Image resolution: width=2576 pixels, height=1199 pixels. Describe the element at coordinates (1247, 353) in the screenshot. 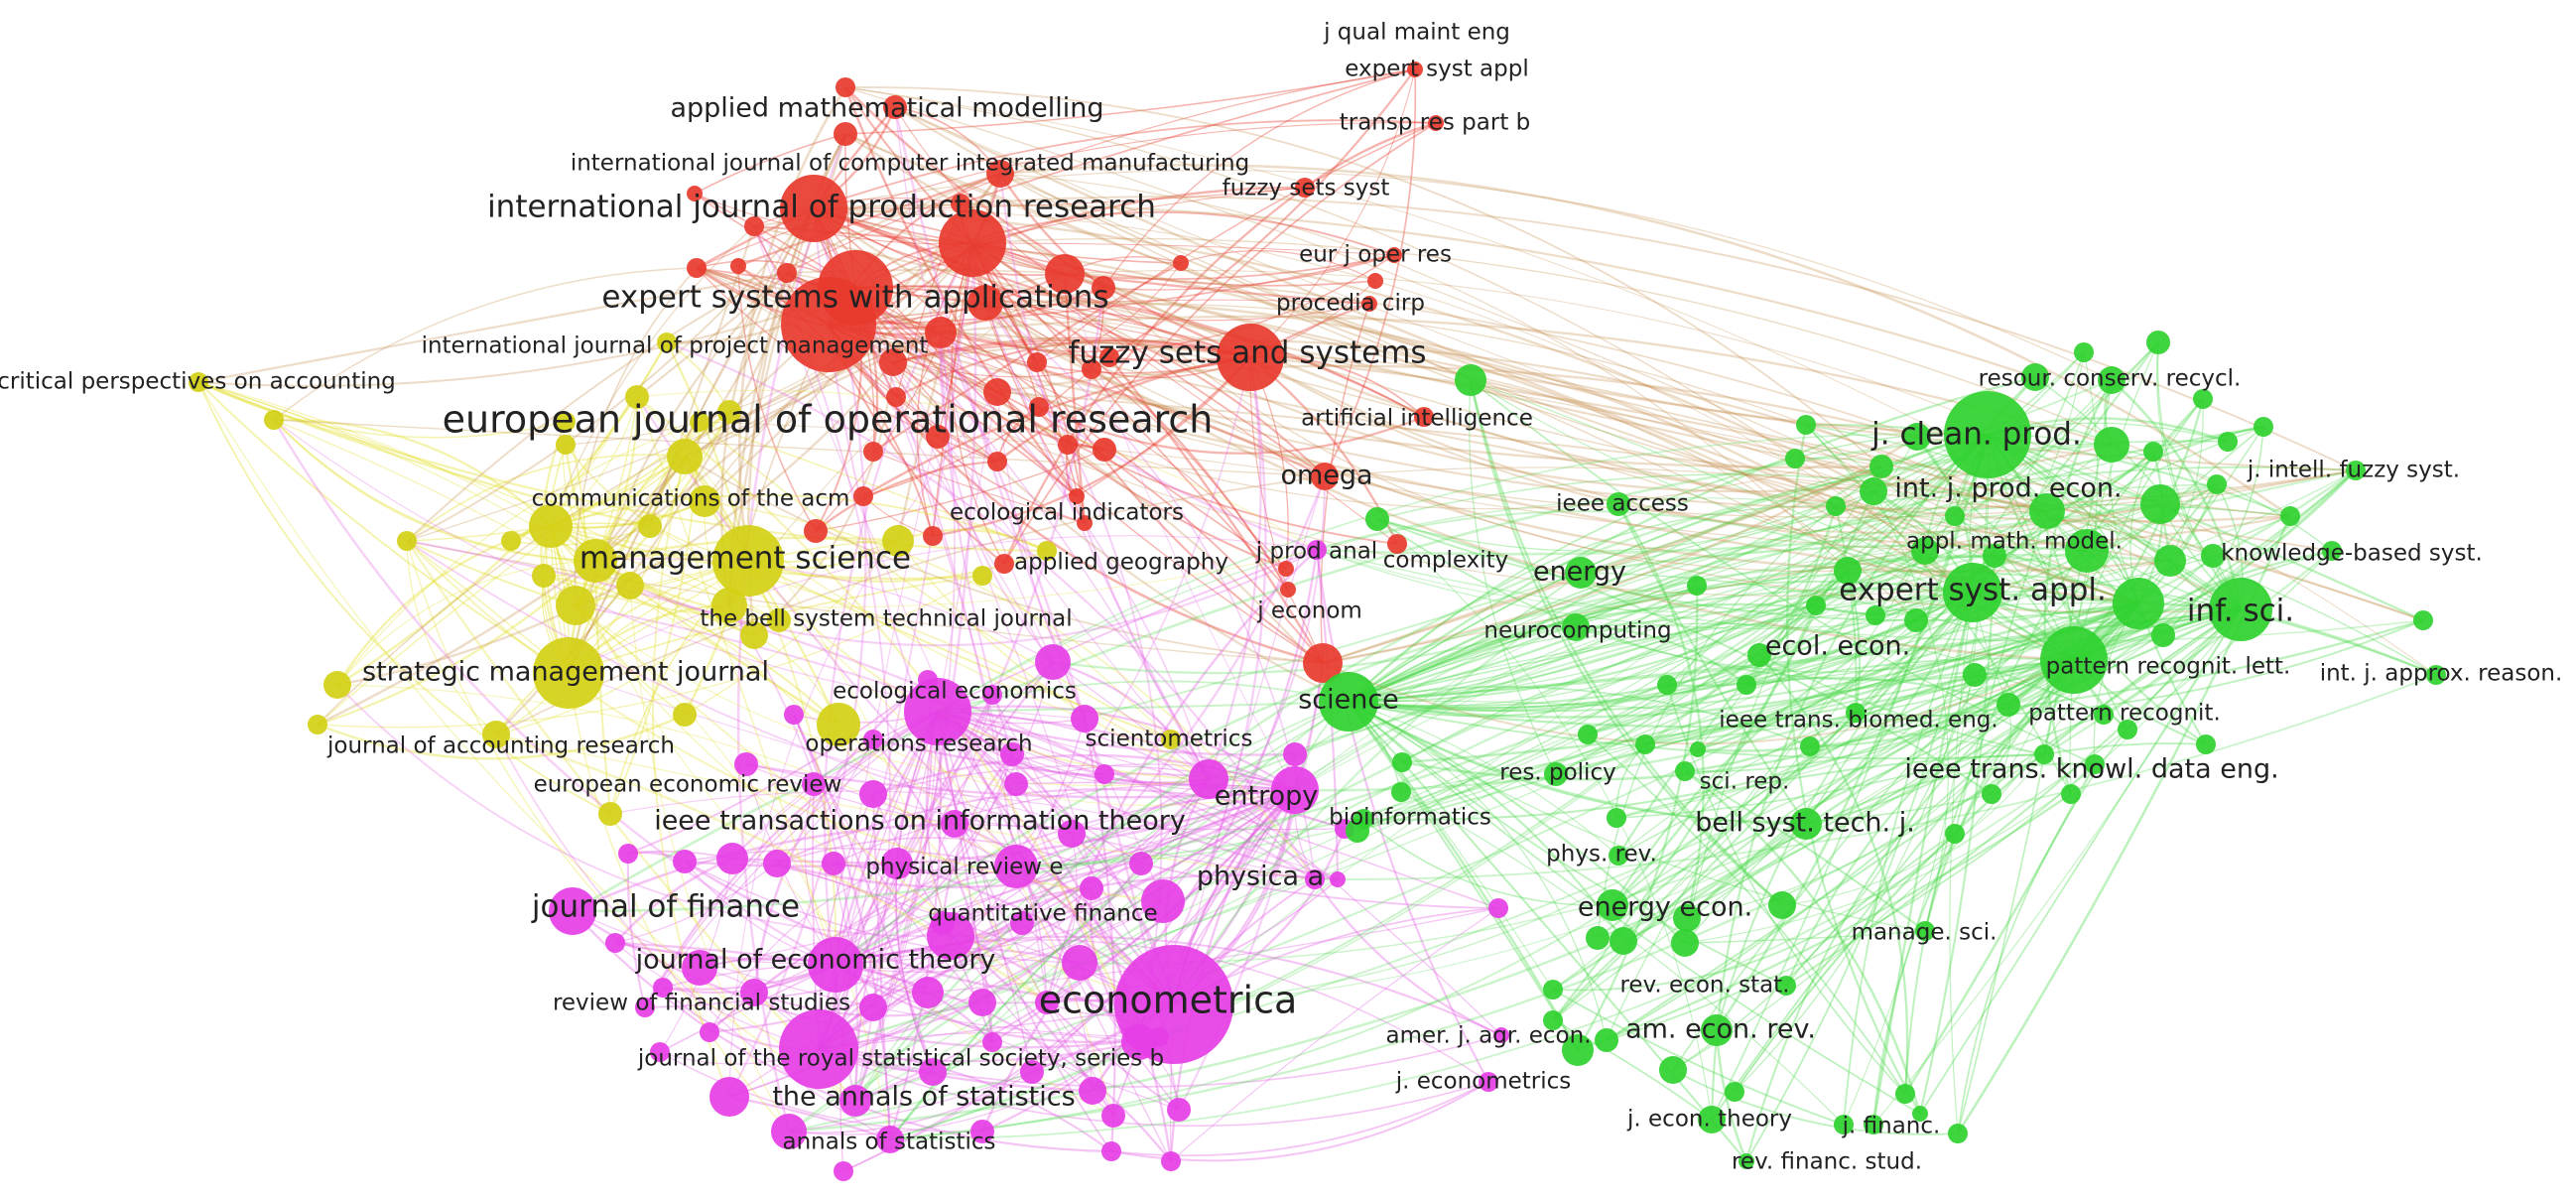

I see `node-label: fuzzy sets and systems` at that location.